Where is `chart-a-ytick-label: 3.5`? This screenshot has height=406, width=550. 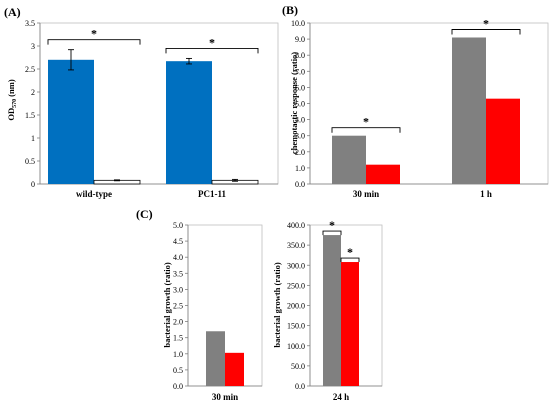
chart-a-ytick-label: 3.5 is located at coordinates (30, 23).